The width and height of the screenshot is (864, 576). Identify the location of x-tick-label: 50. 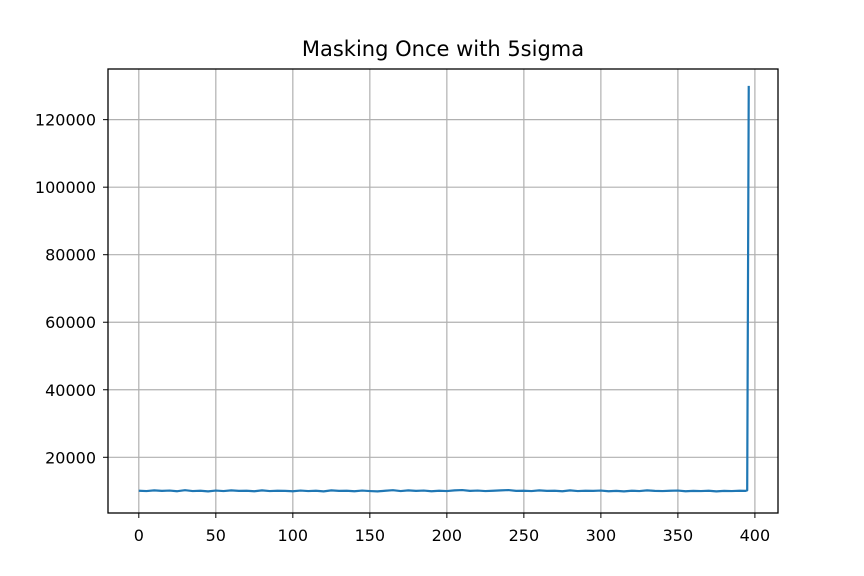
(216, 535).